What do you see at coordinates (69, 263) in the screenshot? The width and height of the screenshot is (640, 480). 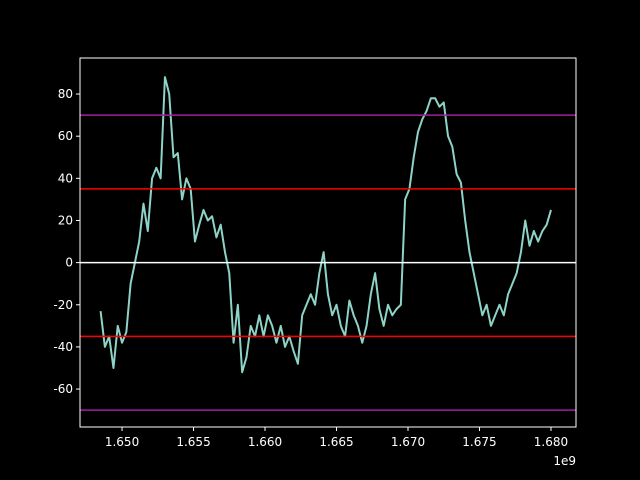 I see `y-tick-label: 0` at bounding box center [69, 263].